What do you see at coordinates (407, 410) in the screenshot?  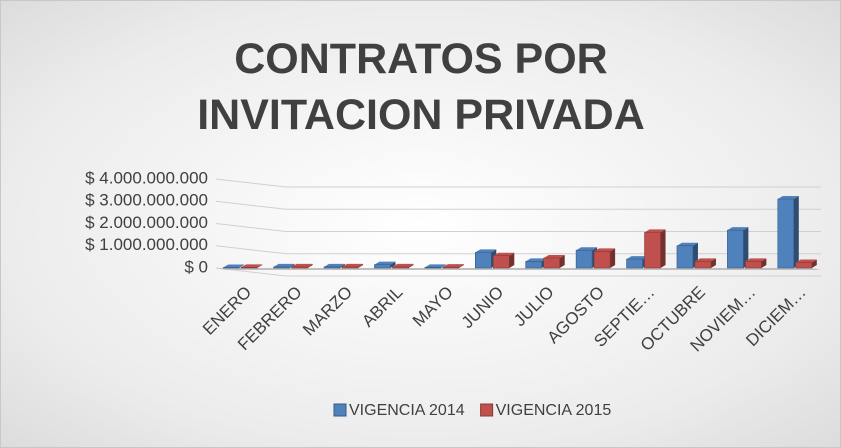 I see `legend-label: VIGENCIA 2014` at bounding box center [407, 410].